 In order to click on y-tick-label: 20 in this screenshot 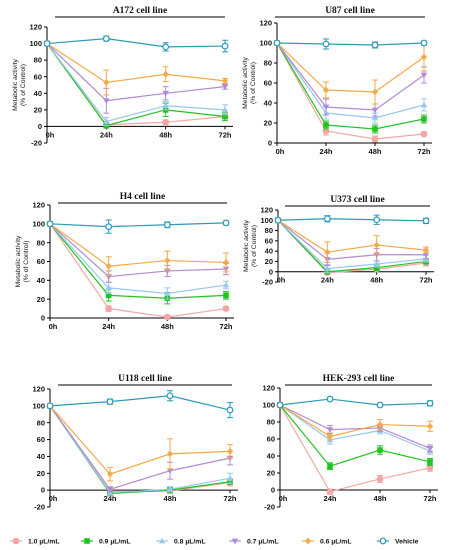, I will do `click(268, 123)`.